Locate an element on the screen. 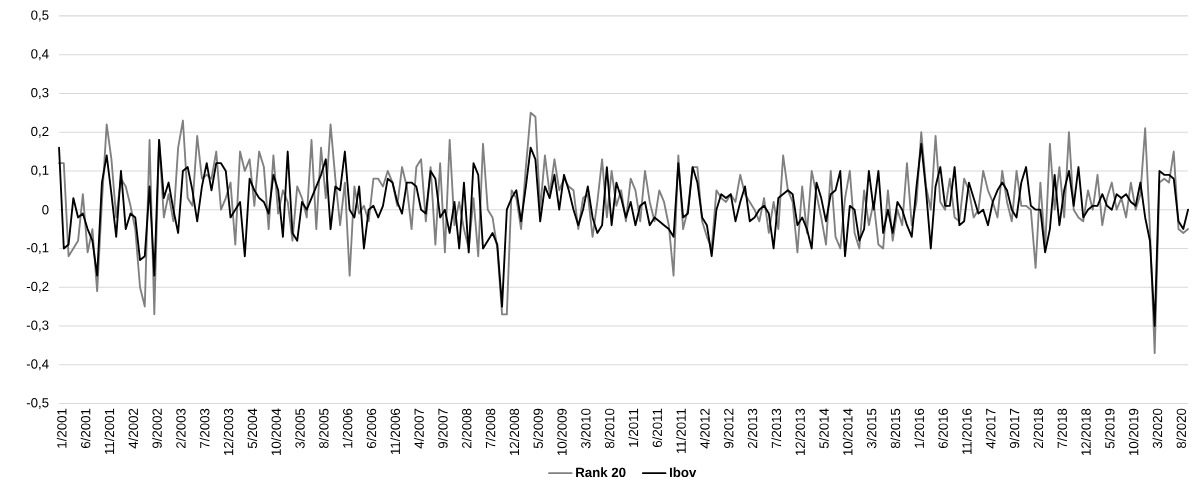 The height and width of the screenshot is (499, 1192). x-tick-label: 9/2002 is located at coordinates (157, 428).